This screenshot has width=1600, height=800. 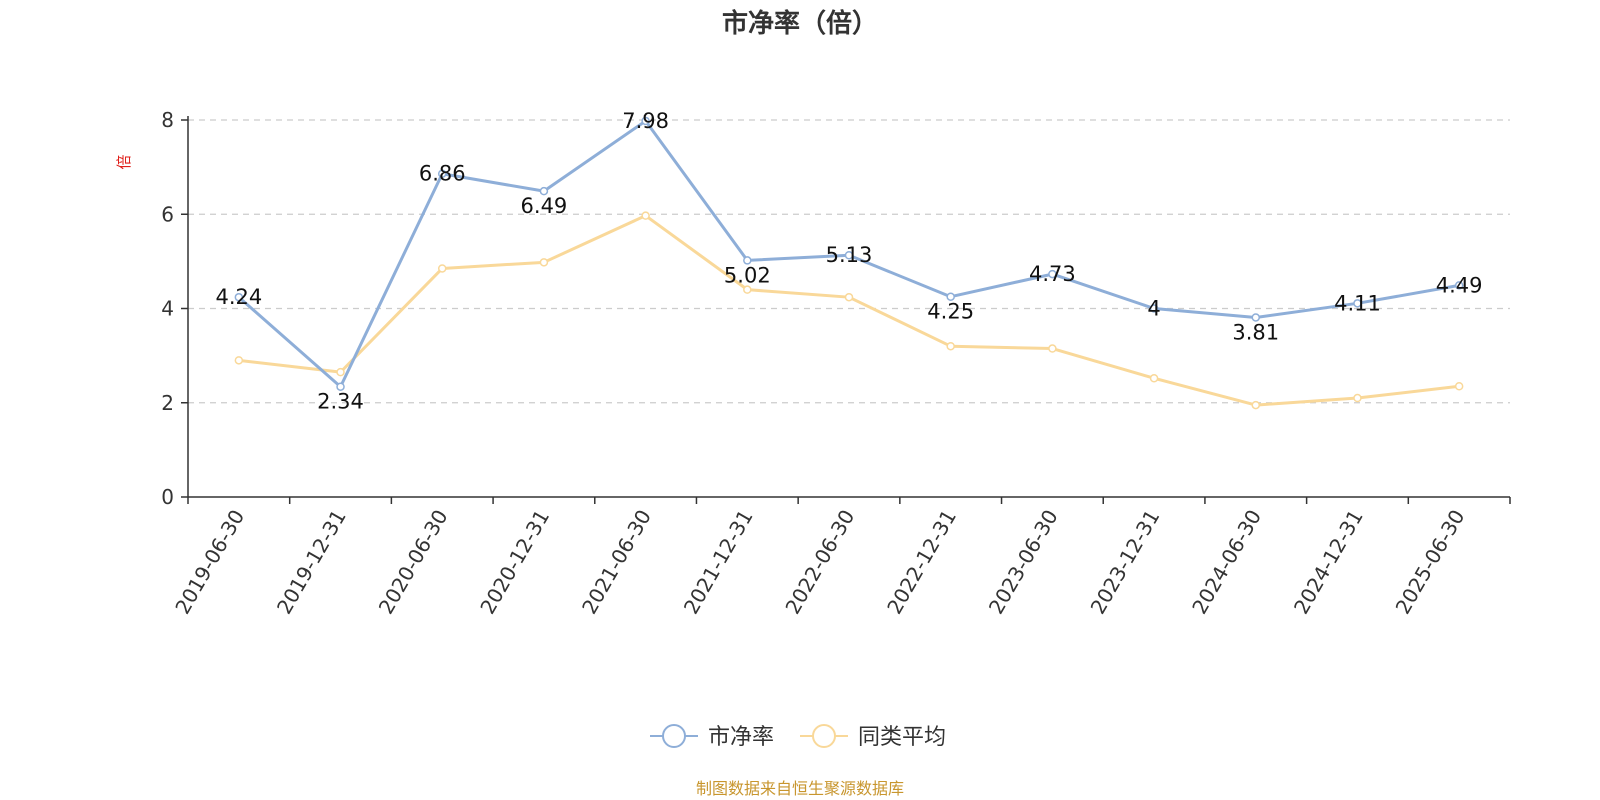 I want to click on data-label: 6.49, so click(x=544, y=206).